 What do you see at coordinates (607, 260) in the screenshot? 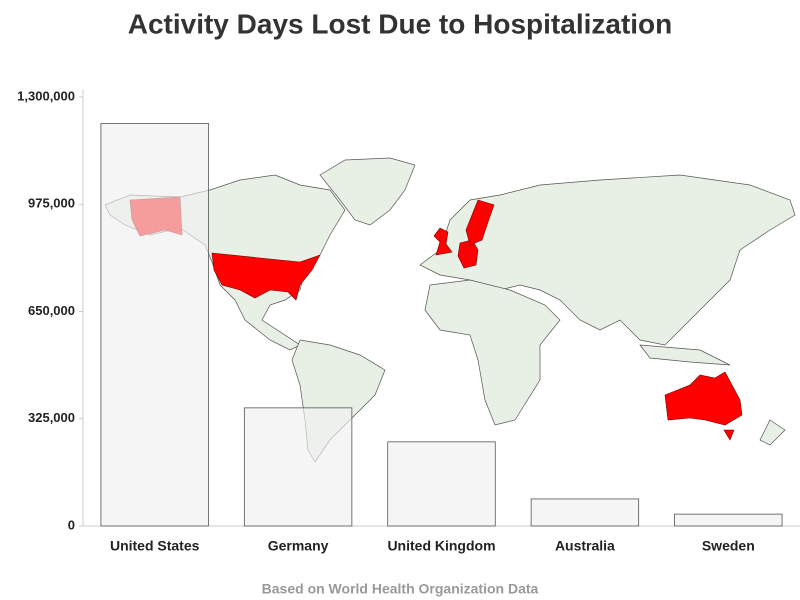
I see `eurasia` at bounding box center [607, 260].